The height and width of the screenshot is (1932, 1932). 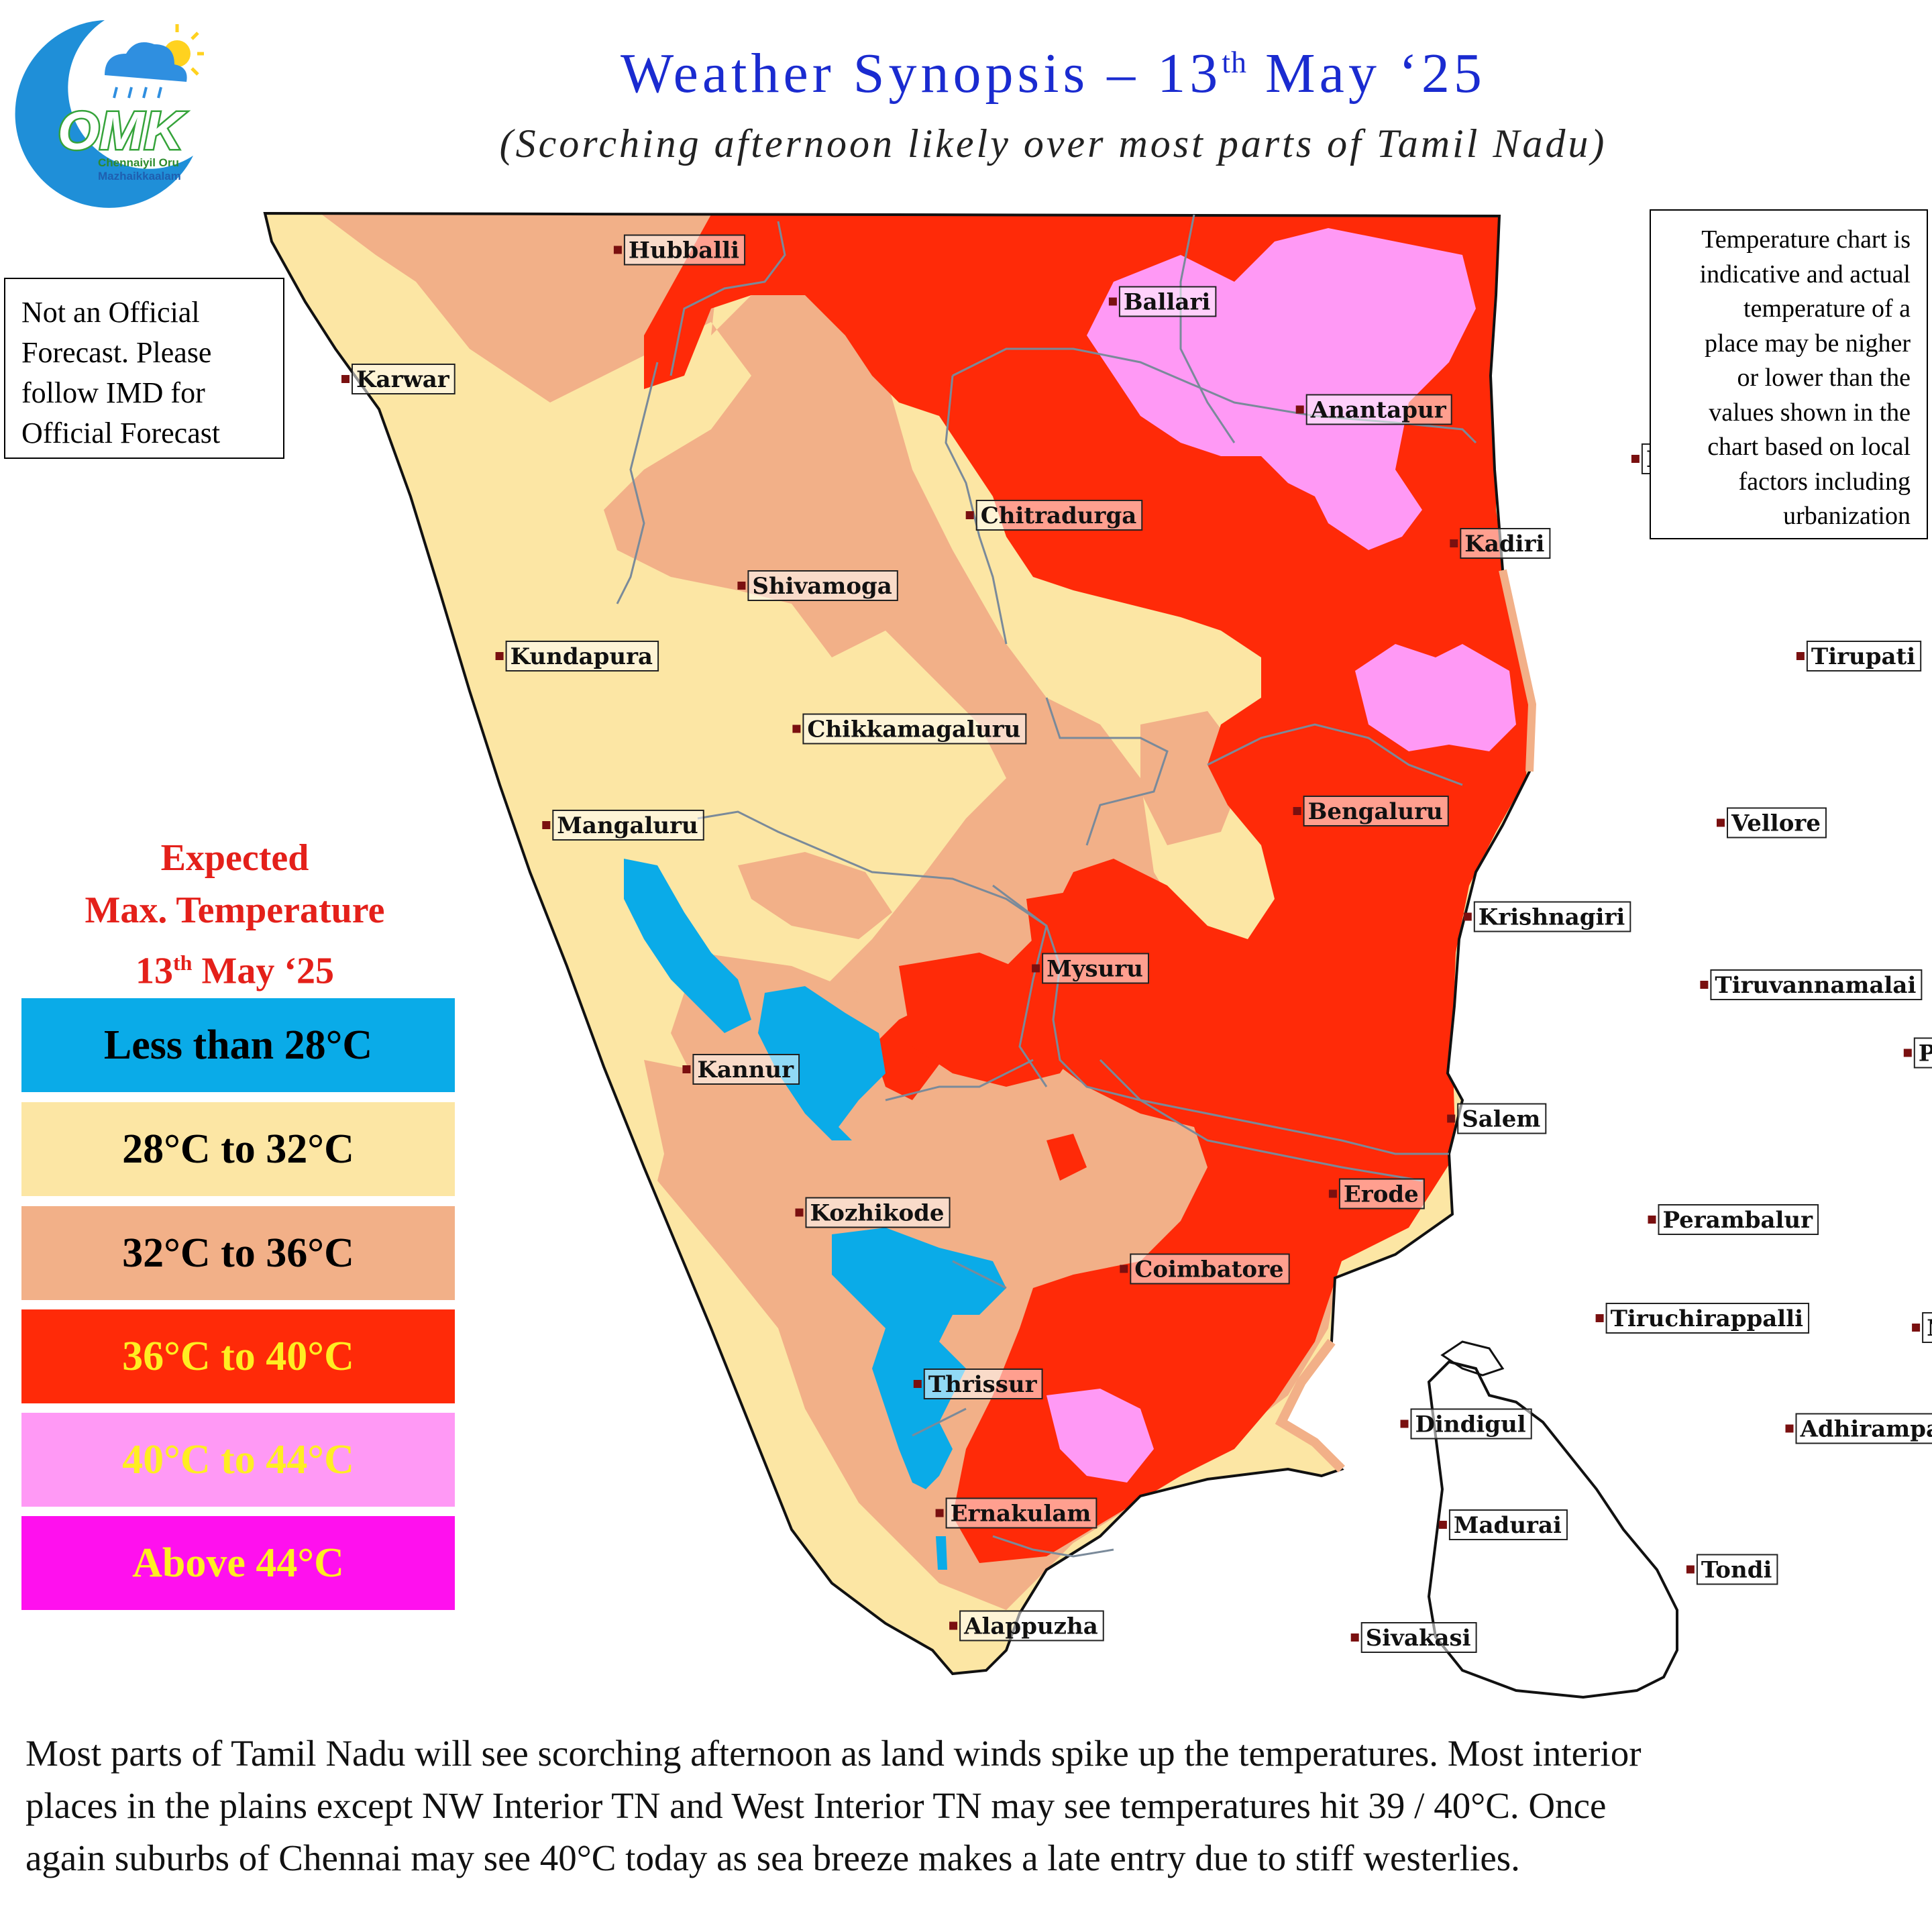 What do you see at coordinates (1030, 1626) in the screenshot?
I see `city-label: Alappuzha` at bounding box center [1030, 1626].